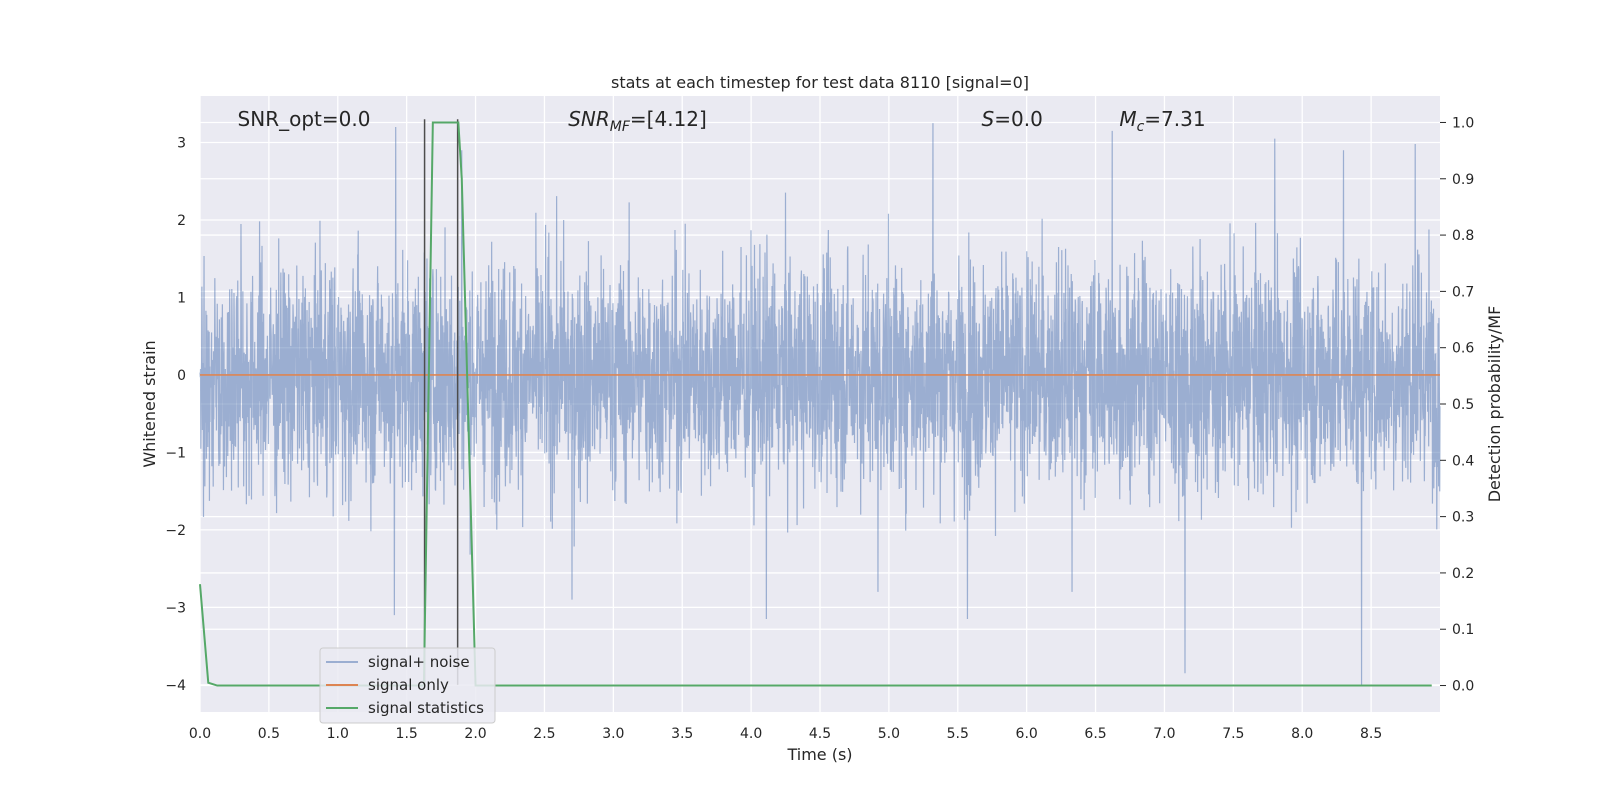  What do you see at coordinates (1463, 180) in the screenshot?
I see `y2-tick-label: 0.9` at bounding box center [1463, 180].